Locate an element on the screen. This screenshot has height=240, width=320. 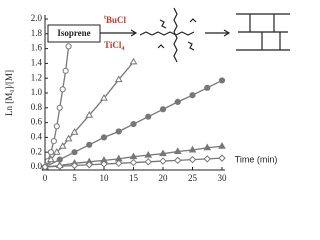
coinitiator-subscript: 4 is located at coordinates (122, 49).